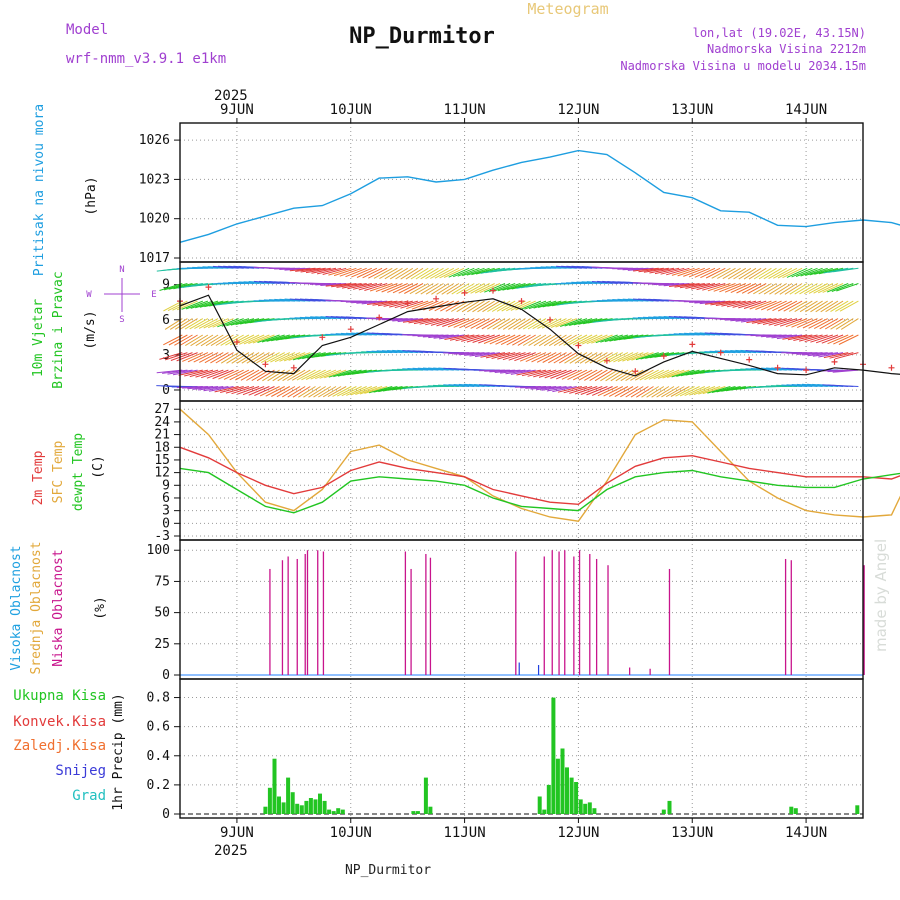 The width and height of the screenshot is (900, 900). Describe the element at coordinates (539, 196) in the screenshot. I see `pressure-line` at that location.